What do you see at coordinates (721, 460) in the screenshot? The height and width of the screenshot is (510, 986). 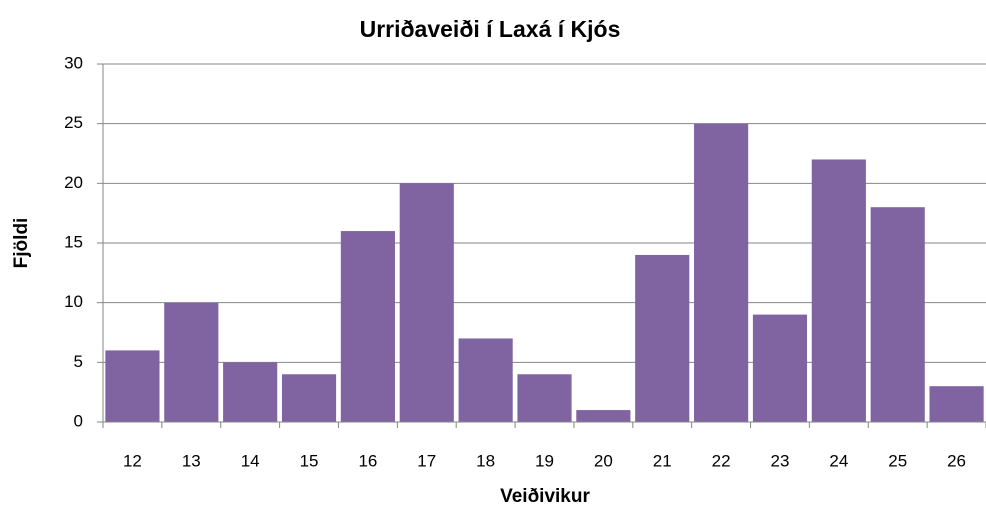 I see `x-tick-label: 22` at bounding box center [721, 460].